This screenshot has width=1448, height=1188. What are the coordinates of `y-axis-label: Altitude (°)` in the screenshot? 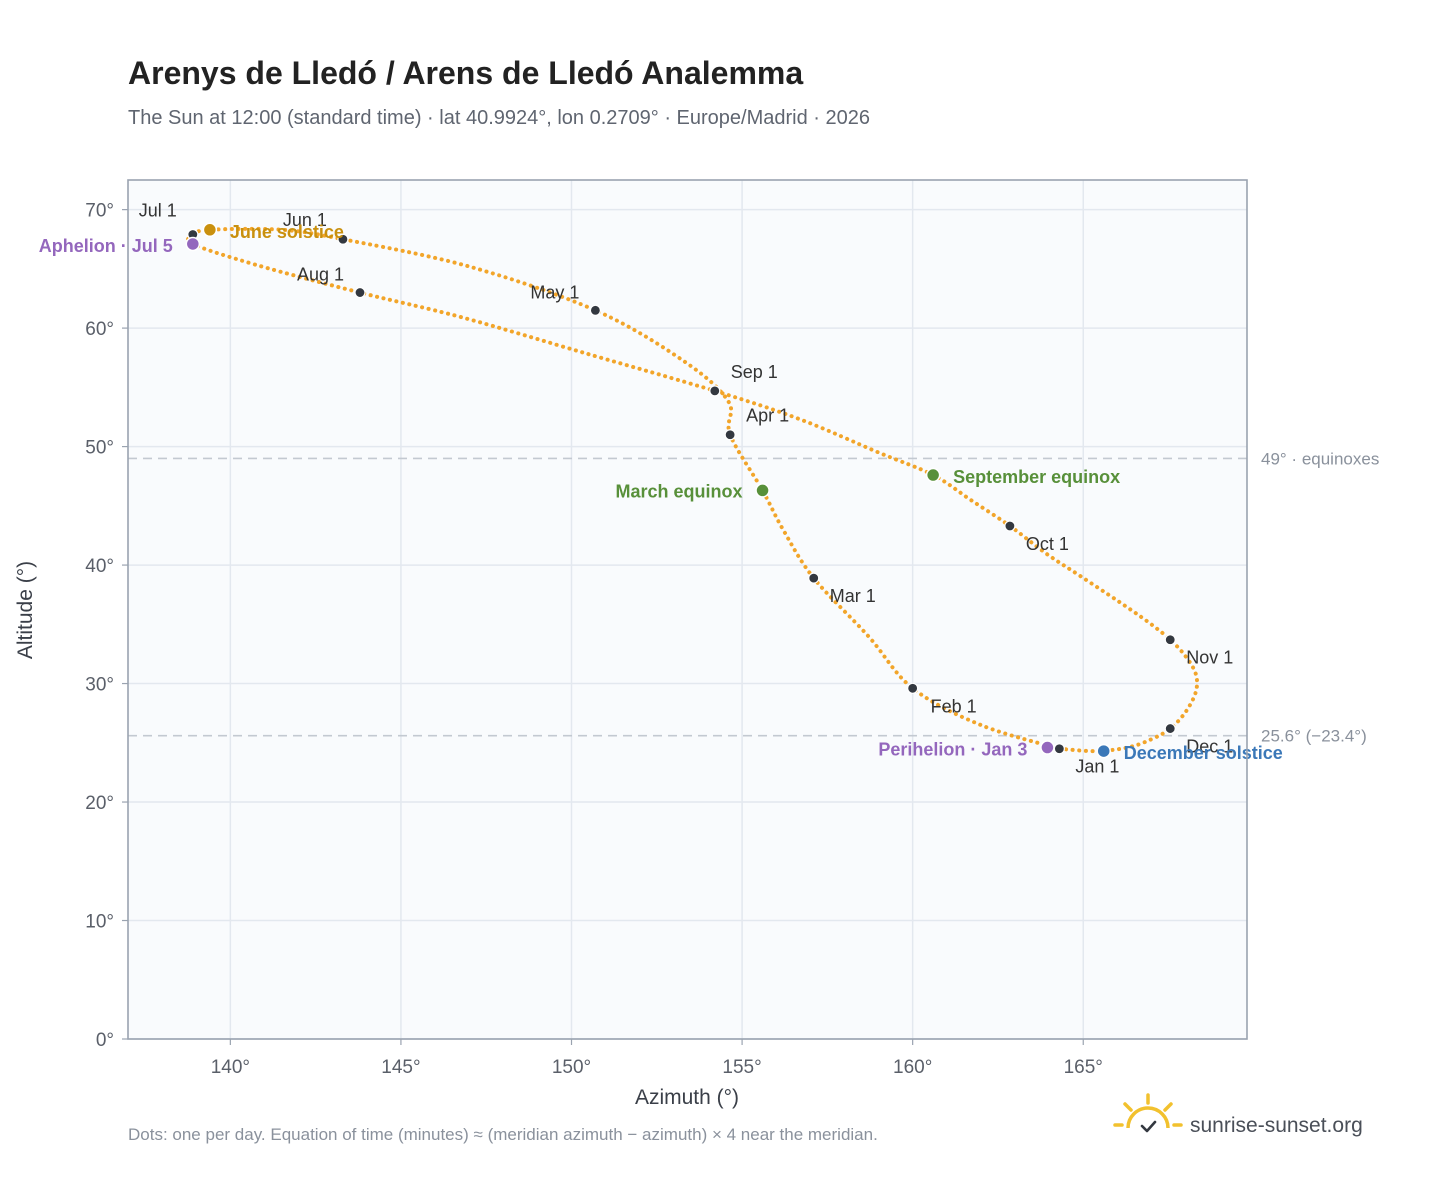 It's located at (25, 610).